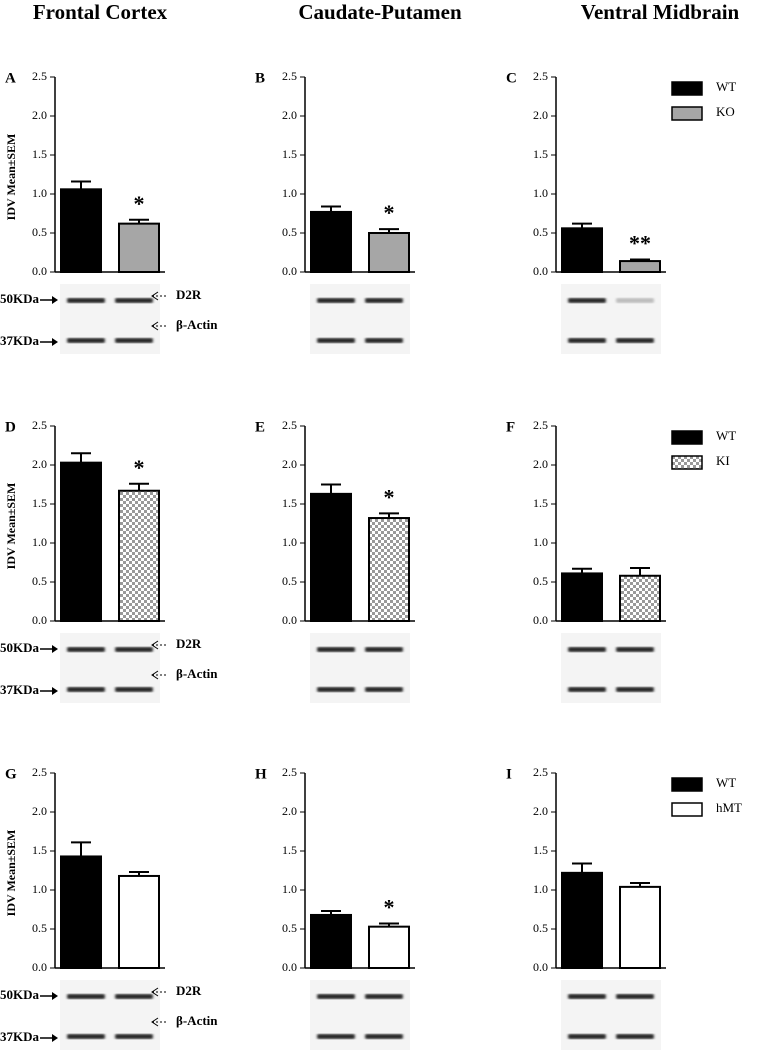 This screenshot has height=1061, width=759. Describe the element at coordinates (20, 298) in the screenshot. I see `mw-marker: 50KDa` at that location.